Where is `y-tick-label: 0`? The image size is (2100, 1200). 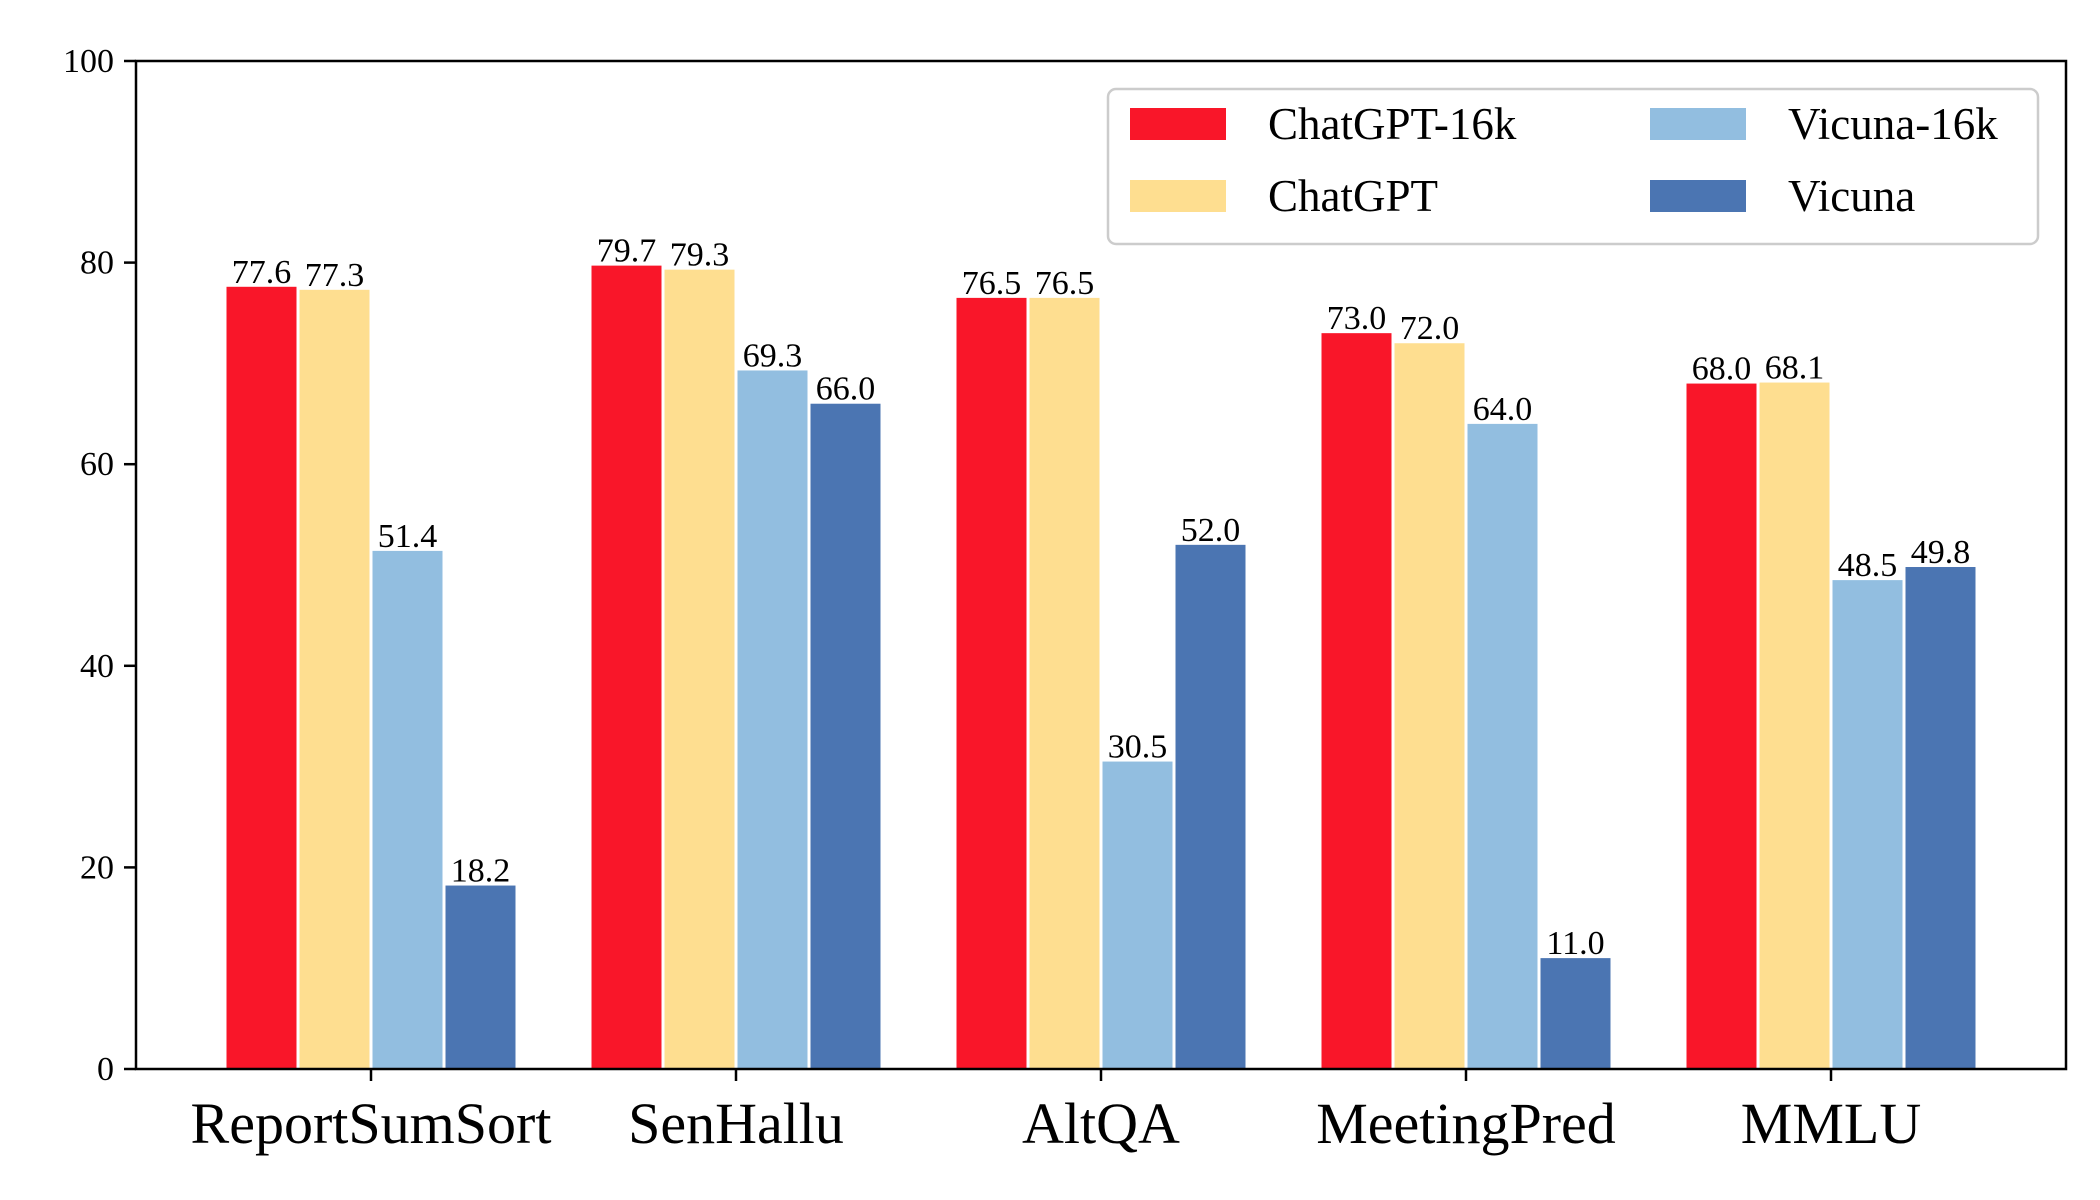 y-tick-label: 0 is located at coordinates (105, 1069).